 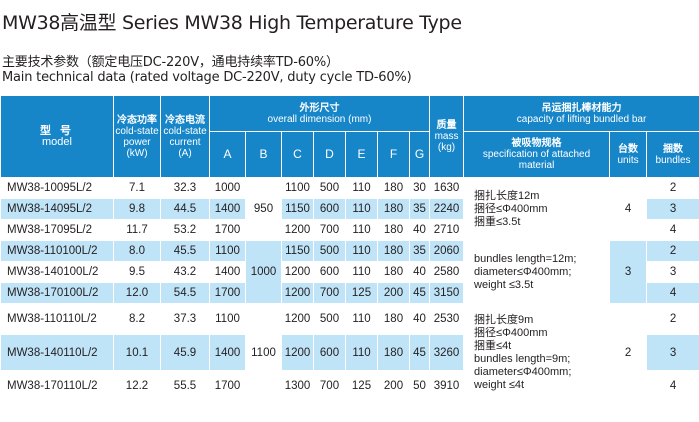 What do you see at coordinates (263, 154) in the screenshot?
I see `header-dim-b: B` at bounding box center [263, 154].